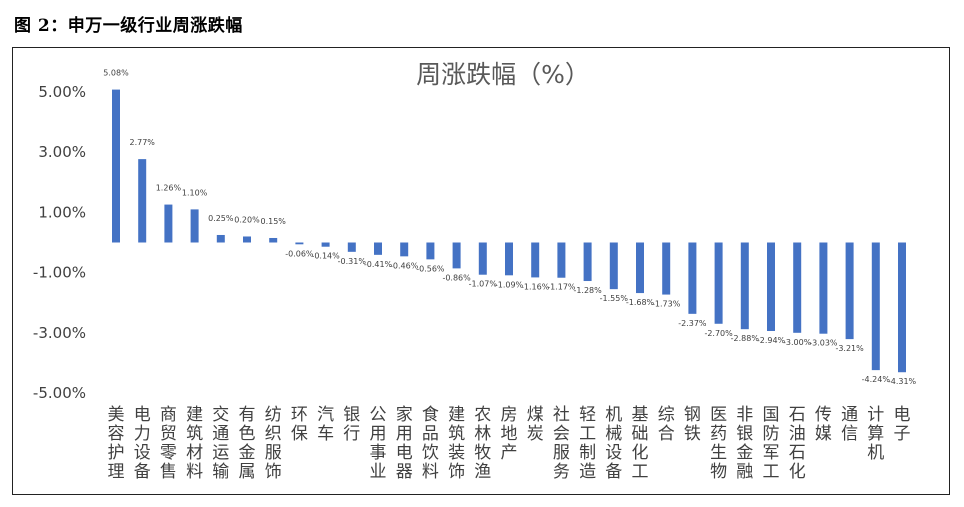 This screenshot has width=964, height=507. Describe the element at coordinates (62, 92) in the screenshot. I see `y-tick-label: 5.00%` at that location.